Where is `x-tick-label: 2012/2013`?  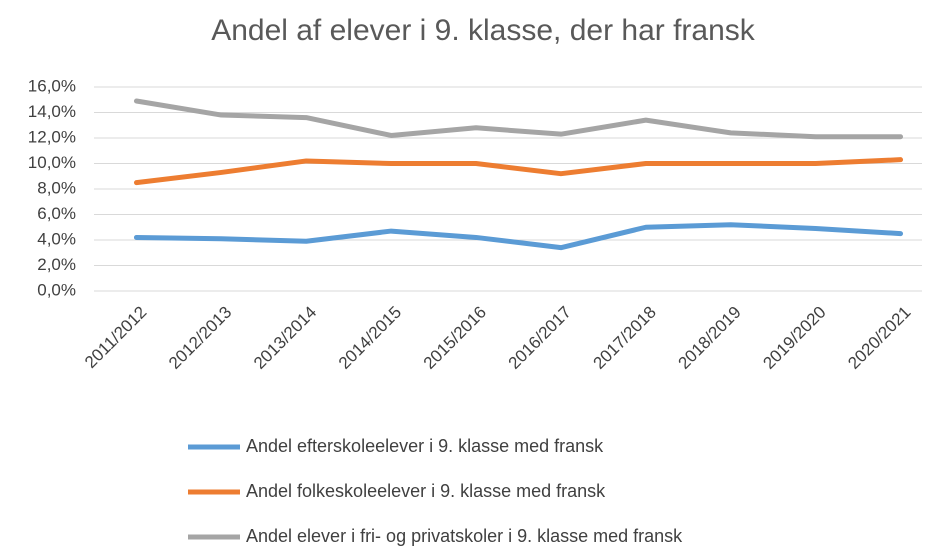 x-tick-label: 2012/2013 is located at coordinates (200, 338).